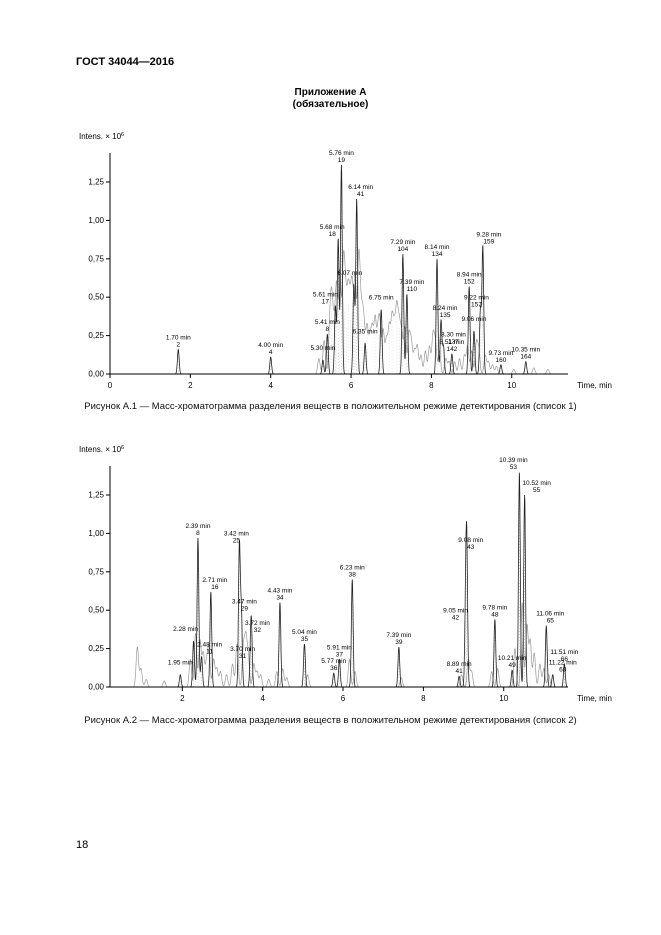  What do you see at coordinates (353, 574) in the screenshot?
I see `svg-text: 38` at bounding box center [353, 574].